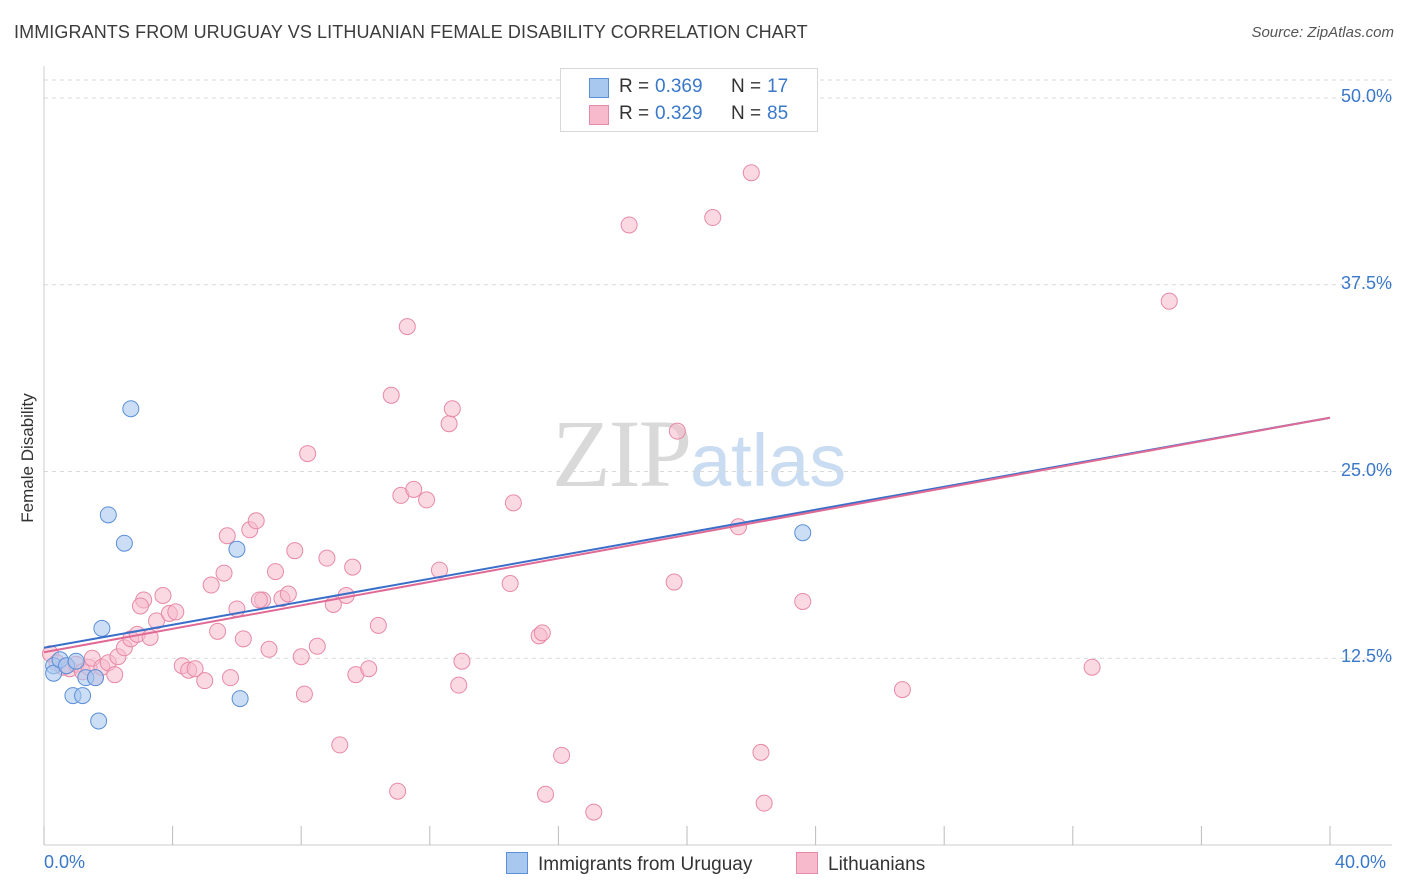 This screenshot has width=1406, height=892. I want to click on legend-swatch-pink, so click(599, 115).